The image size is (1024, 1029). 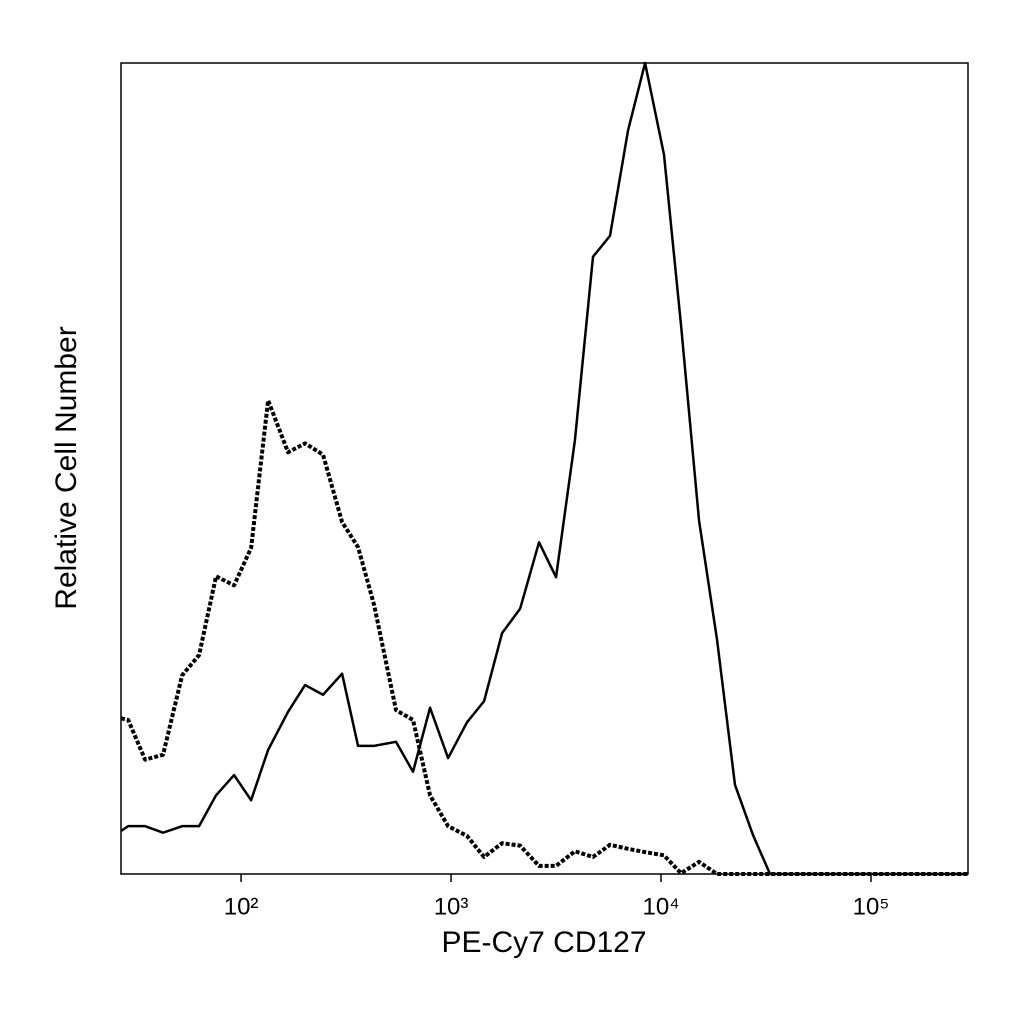 What do you see at coordinates (661, 906) in the screenshot?
I see `x-tick-label: 10⁴` at bounding box center [661, 906].